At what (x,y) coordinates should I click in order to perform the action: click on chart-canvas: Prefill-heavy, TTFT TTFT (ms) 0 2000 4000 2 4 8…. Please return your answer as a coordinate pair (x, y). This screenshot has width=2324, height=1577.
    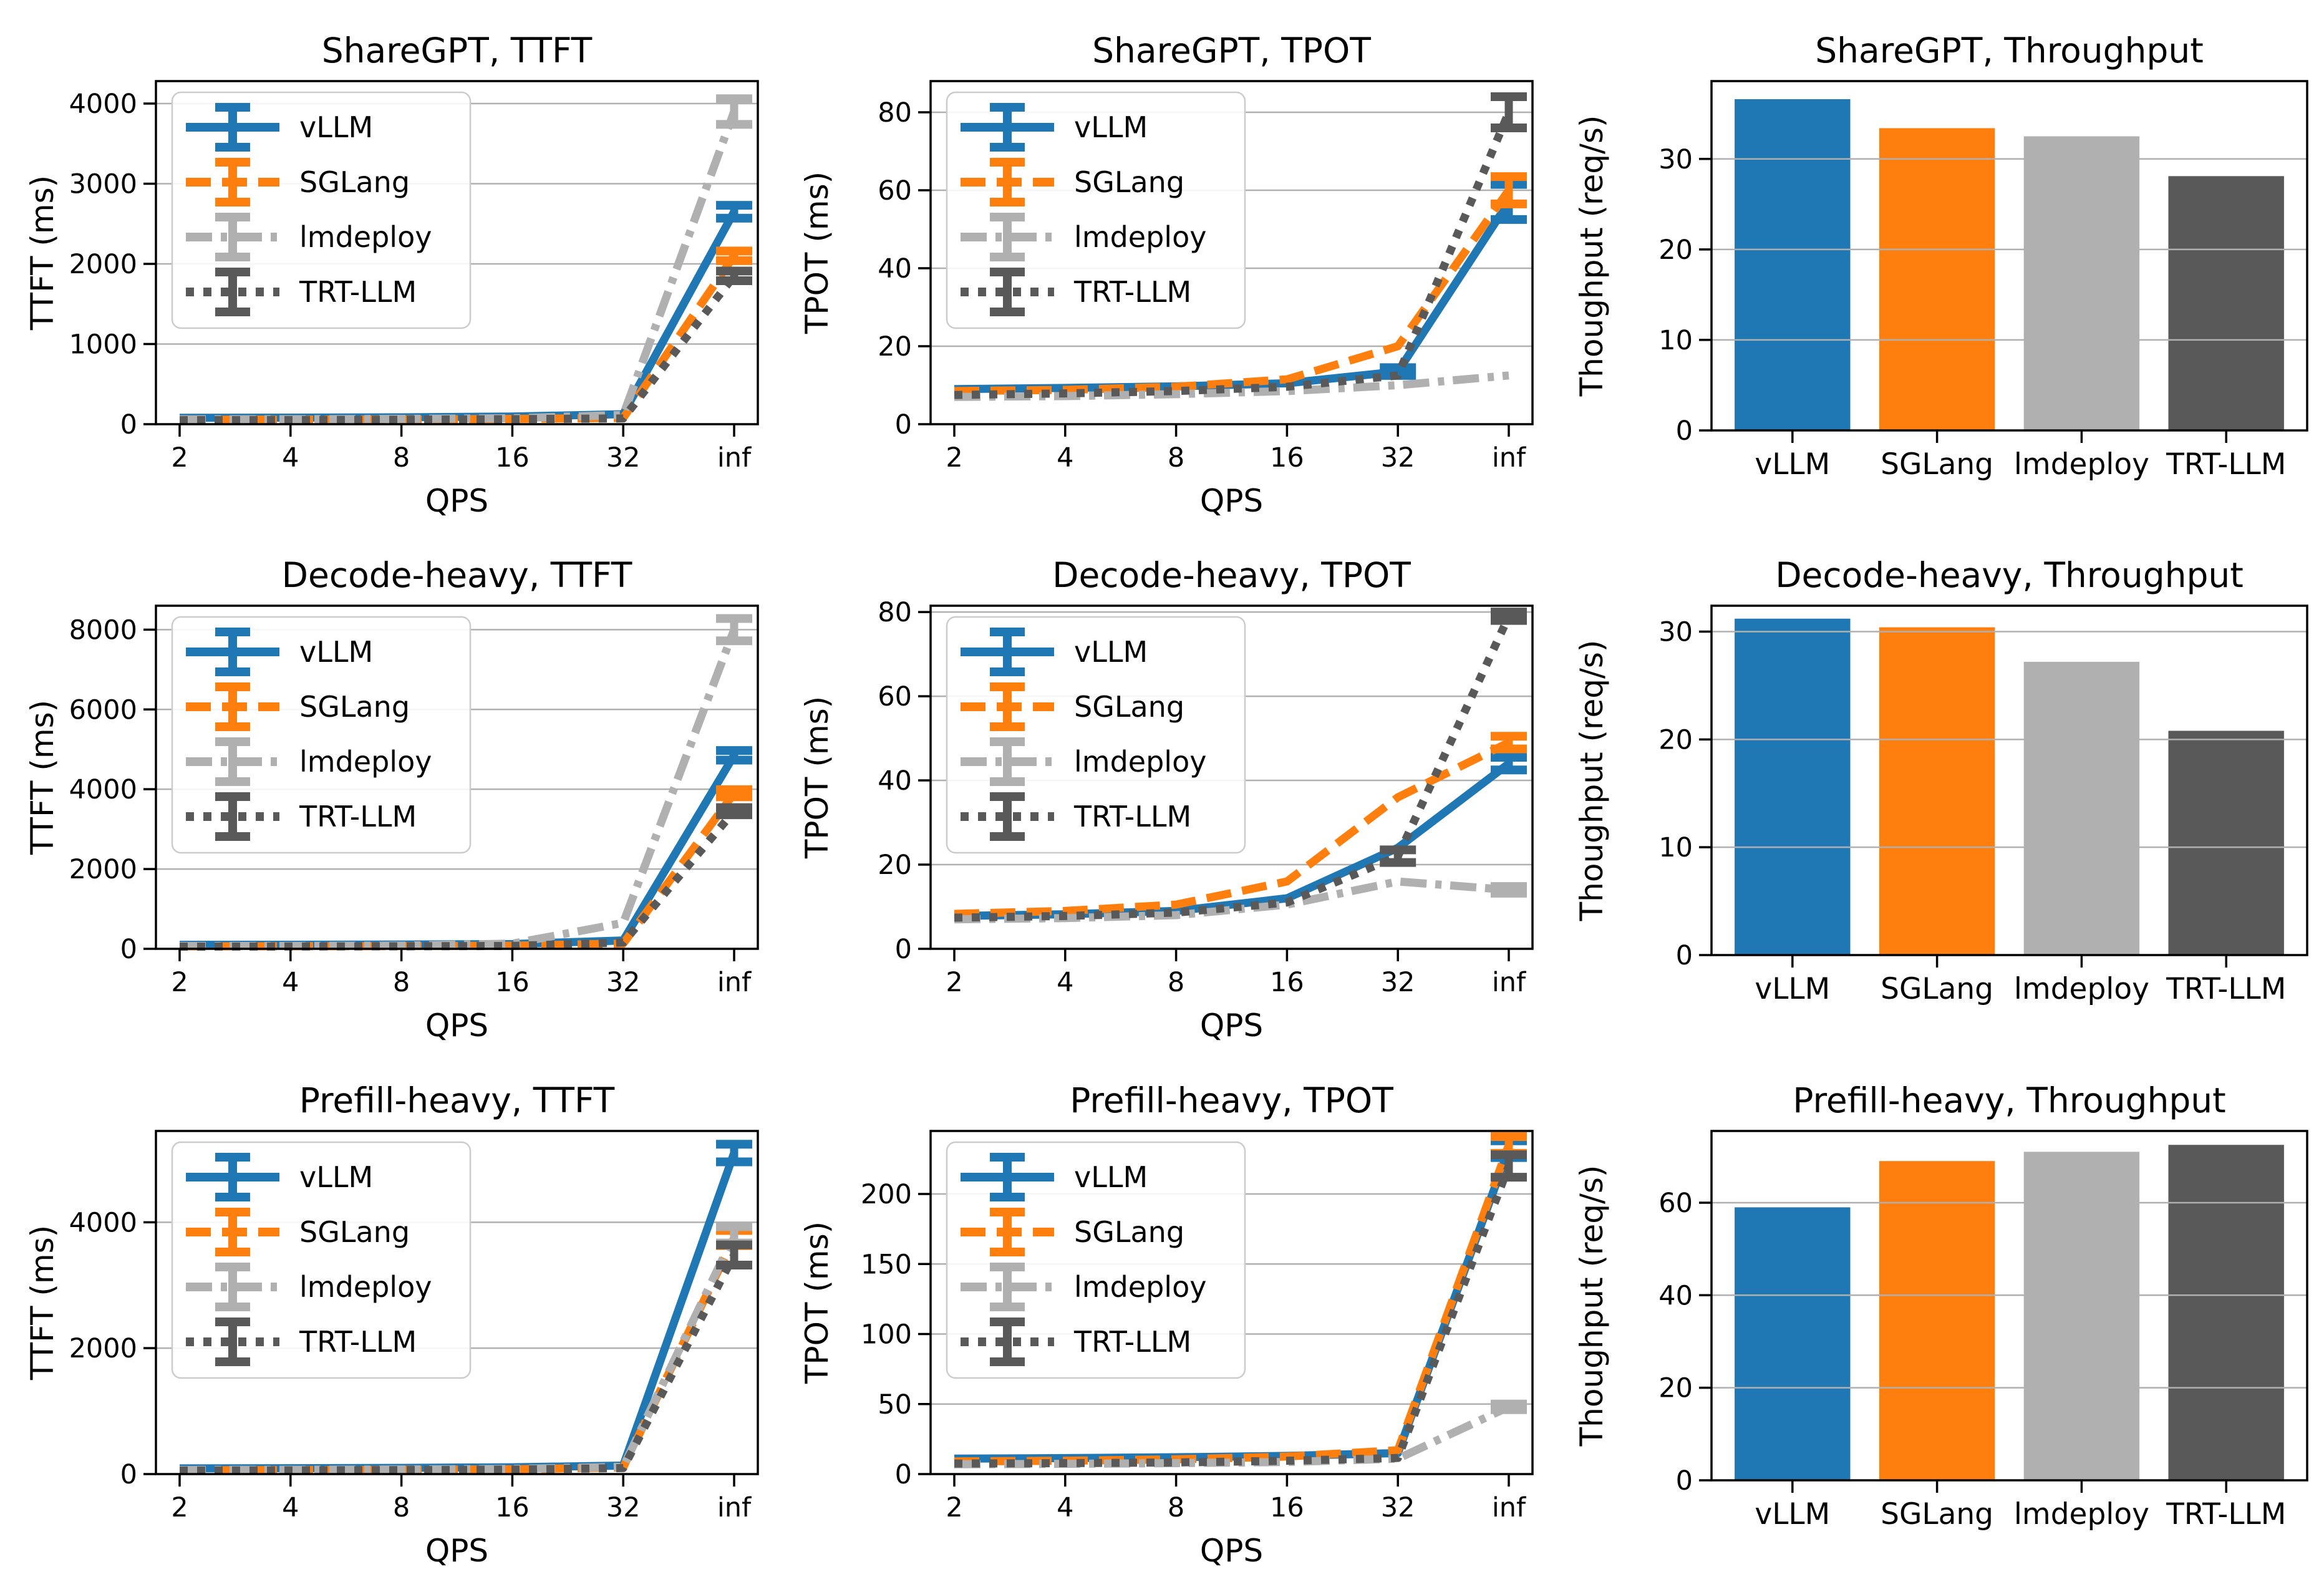
    Looking at the image, I should click on (391, 1324).